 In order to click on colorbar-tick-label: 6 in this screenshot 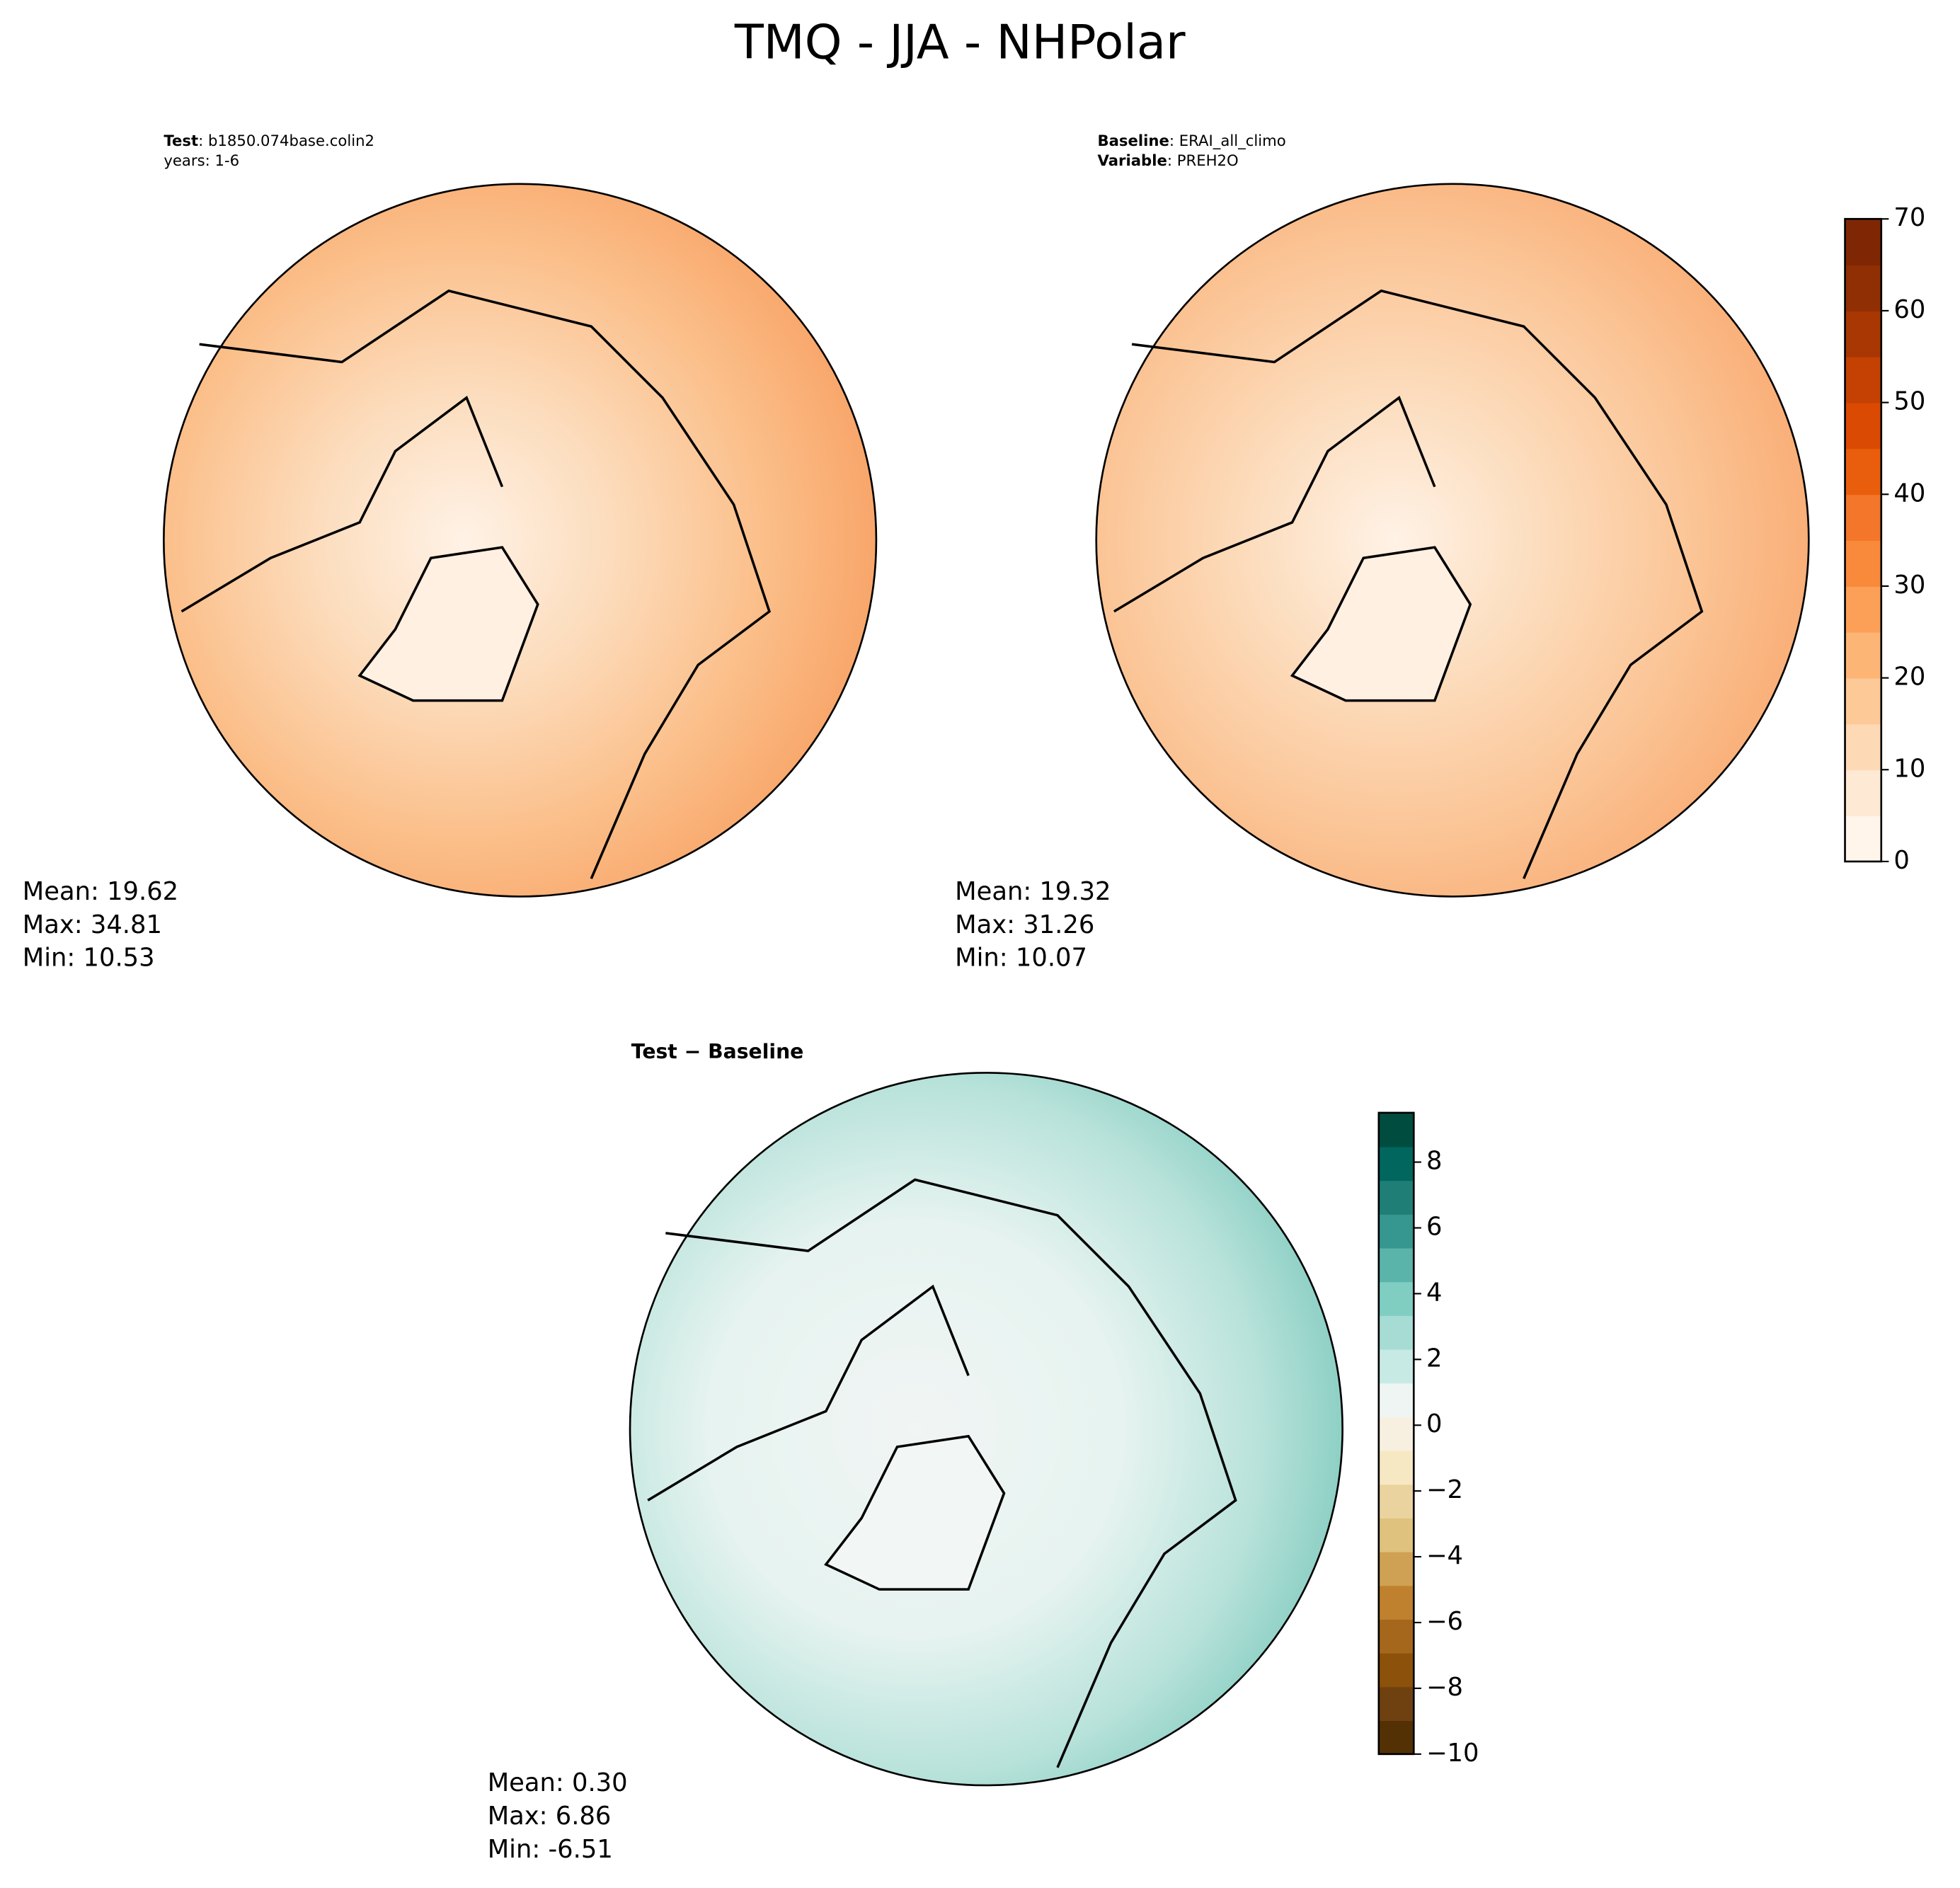, I will do `click(1434, 1227)`.